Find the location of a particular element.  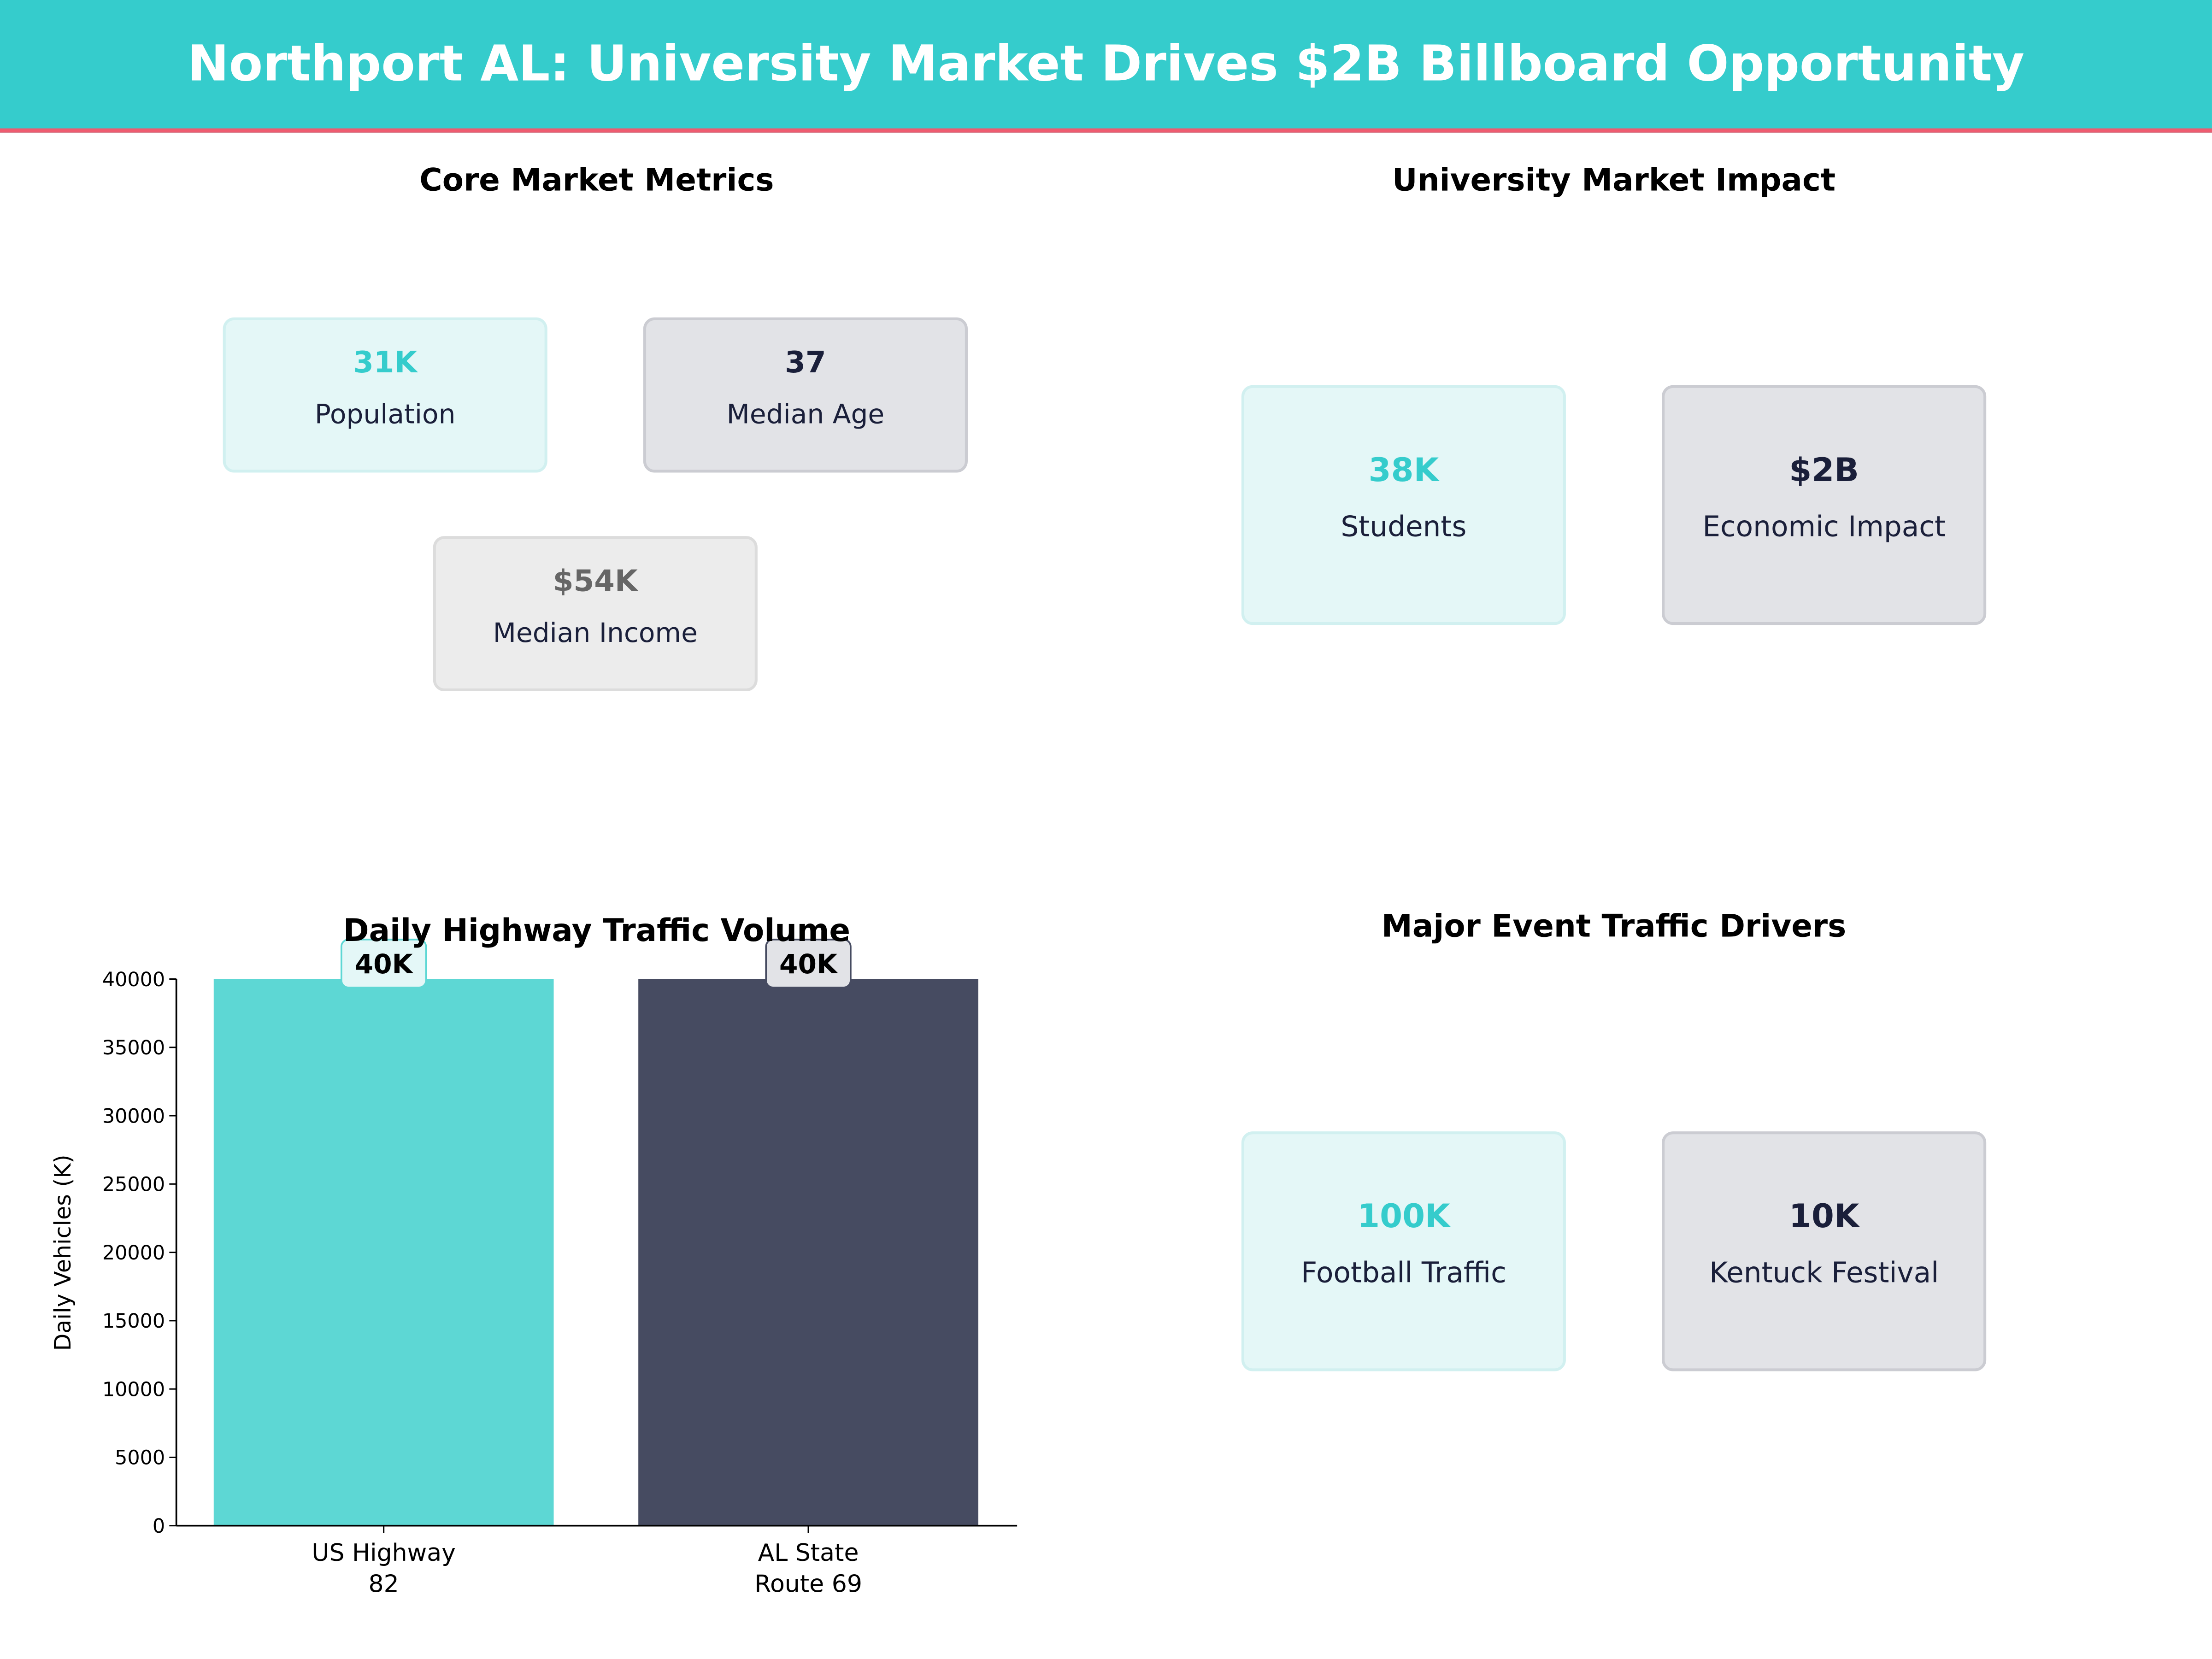

kentuck-card: 10K Kentuck Festival is located at coordinates (1824, 1251).